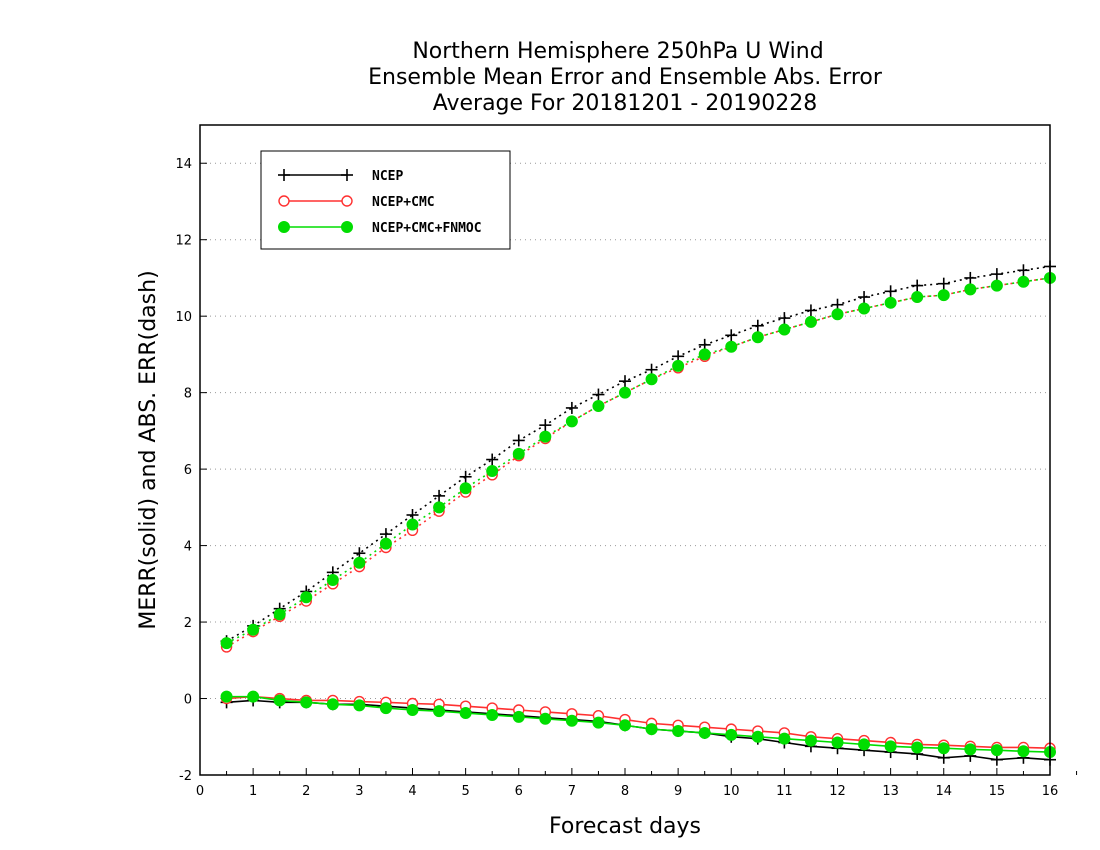 This screenshot has height=850, width=1100. I want to click on x-tick-label: 13, so click(890, 791).